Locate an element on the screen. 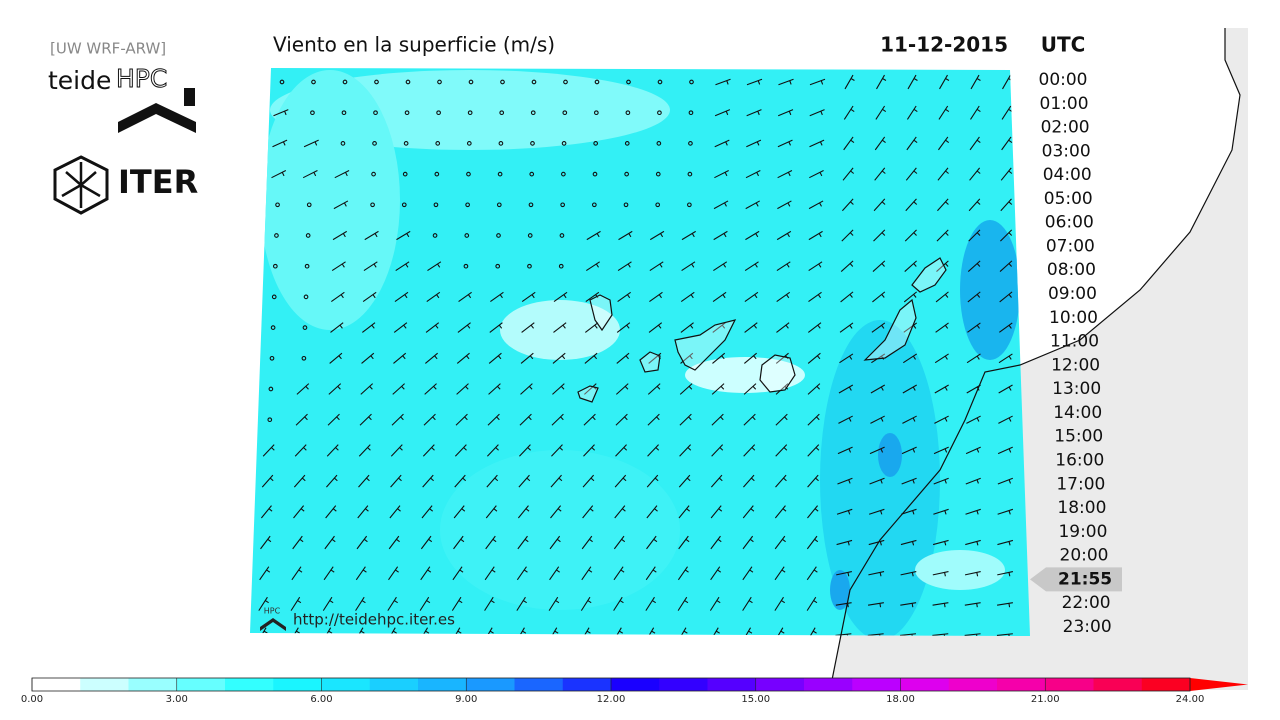  time-item: 05:00 is located at coordinates (1068, 199).